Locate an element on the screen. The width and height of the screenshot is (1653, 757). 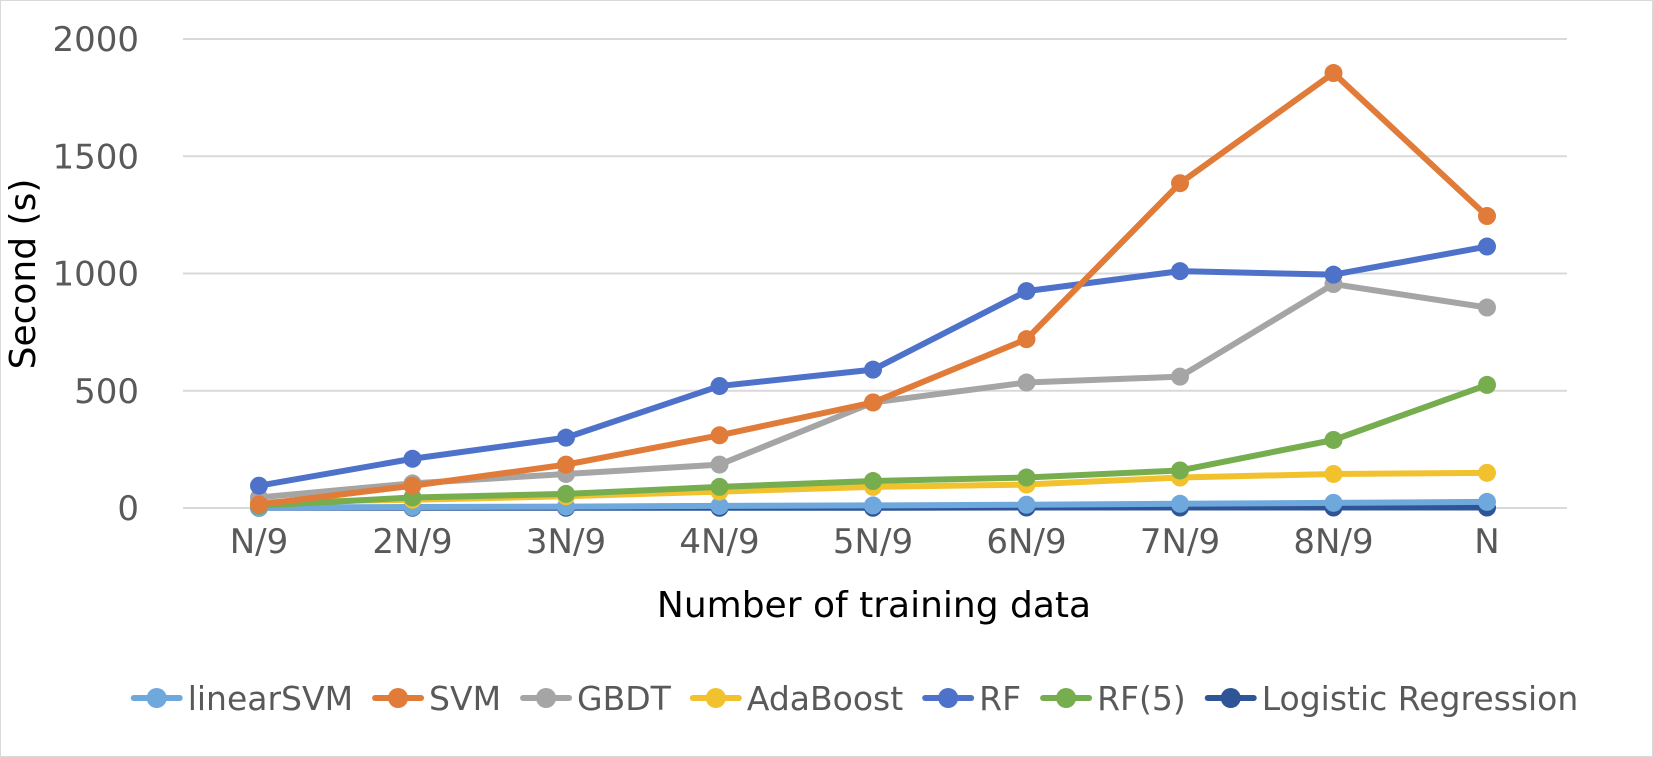
x-tick-label: 2N/9 is located at coordinates (412, 542).